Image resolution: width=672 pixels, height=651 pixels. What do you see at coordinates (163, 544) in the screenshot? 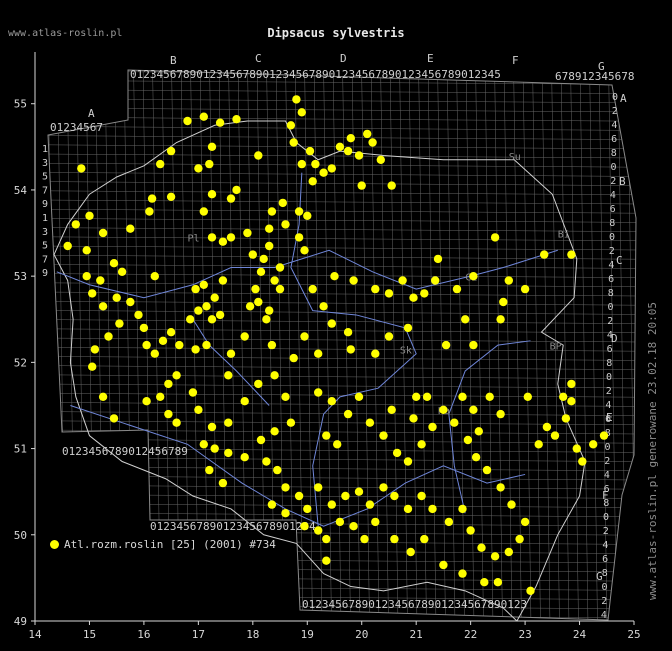
I see `legend: Atl.rozm.roslin [25] (2001) #734` at bounding box center [163, 544].